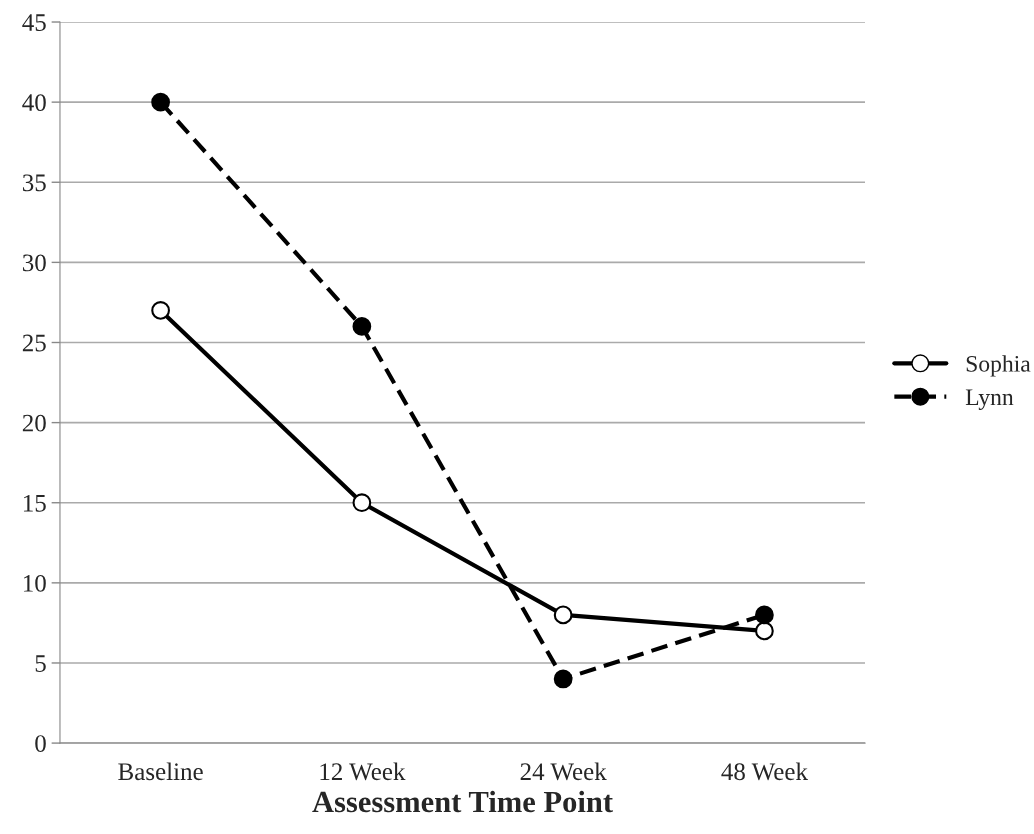 The width and height of the screenshot is (1034, 834). What do you see at coordinates (34, 343) in the screenshot?
I see `y-tick-label: 25` at bounding box center [34, 343].